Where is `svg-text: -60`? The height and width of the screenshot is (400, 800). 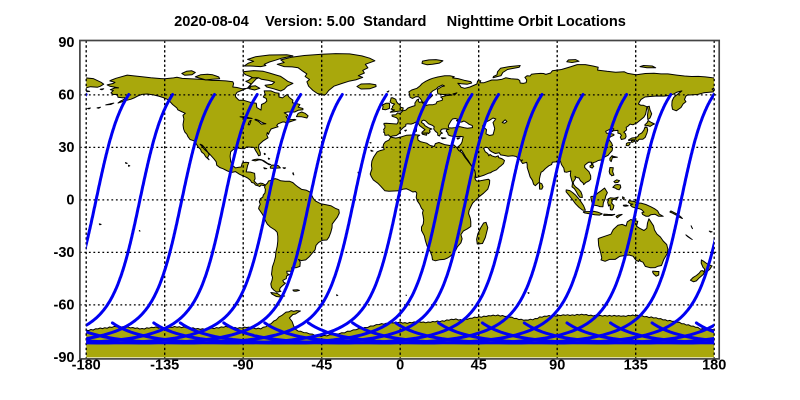 svg-text: -60 is located at coordinates (64, 306).